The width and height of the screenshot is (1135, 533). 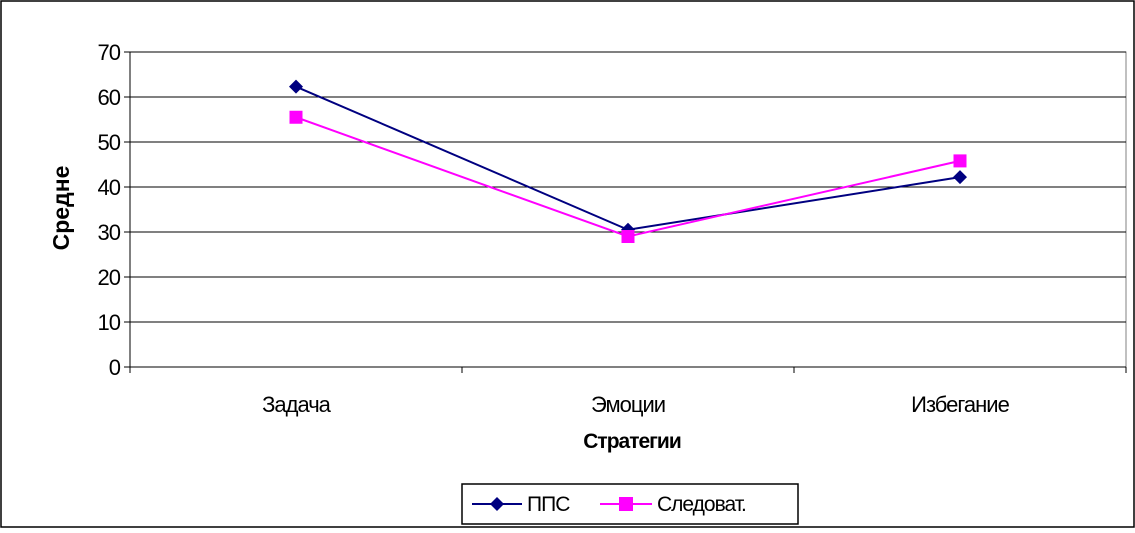 I want to click on legend-marker-sled, so click(x=626, y=504).